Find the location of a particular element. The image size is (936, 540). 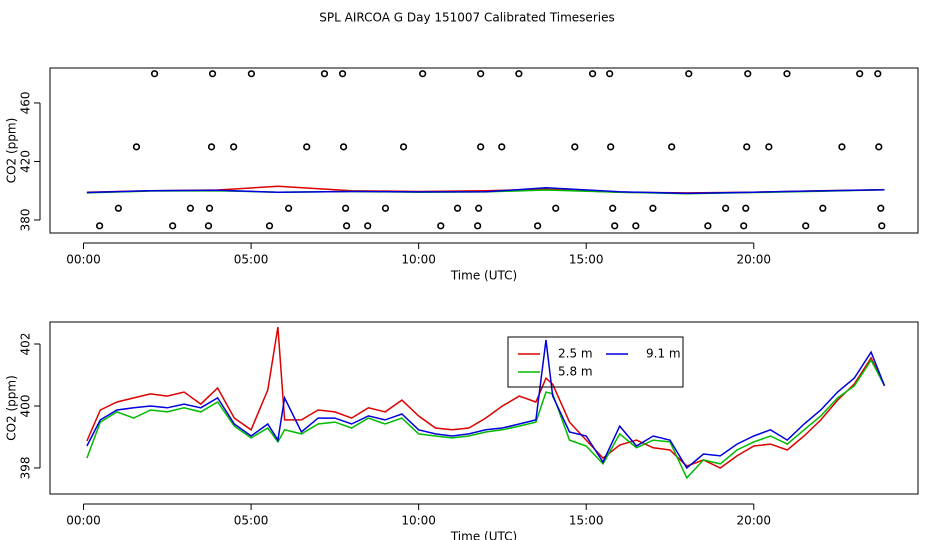

legend-label: 5.8 m is located at coordinates (575, 372).